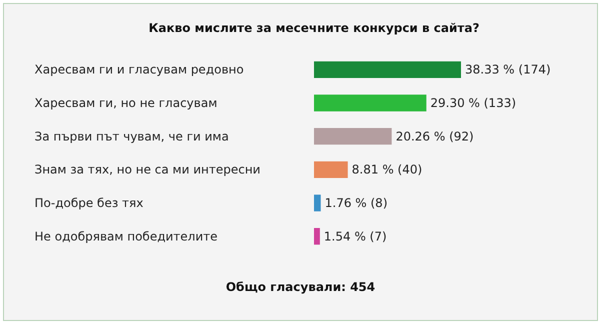 The height and width of the screenshot is (324, 601). What do you see at coordinates (387, 169) in the screenshot?
I see `data-label: 8.81 % (40)` at bounding box center [387, 169].